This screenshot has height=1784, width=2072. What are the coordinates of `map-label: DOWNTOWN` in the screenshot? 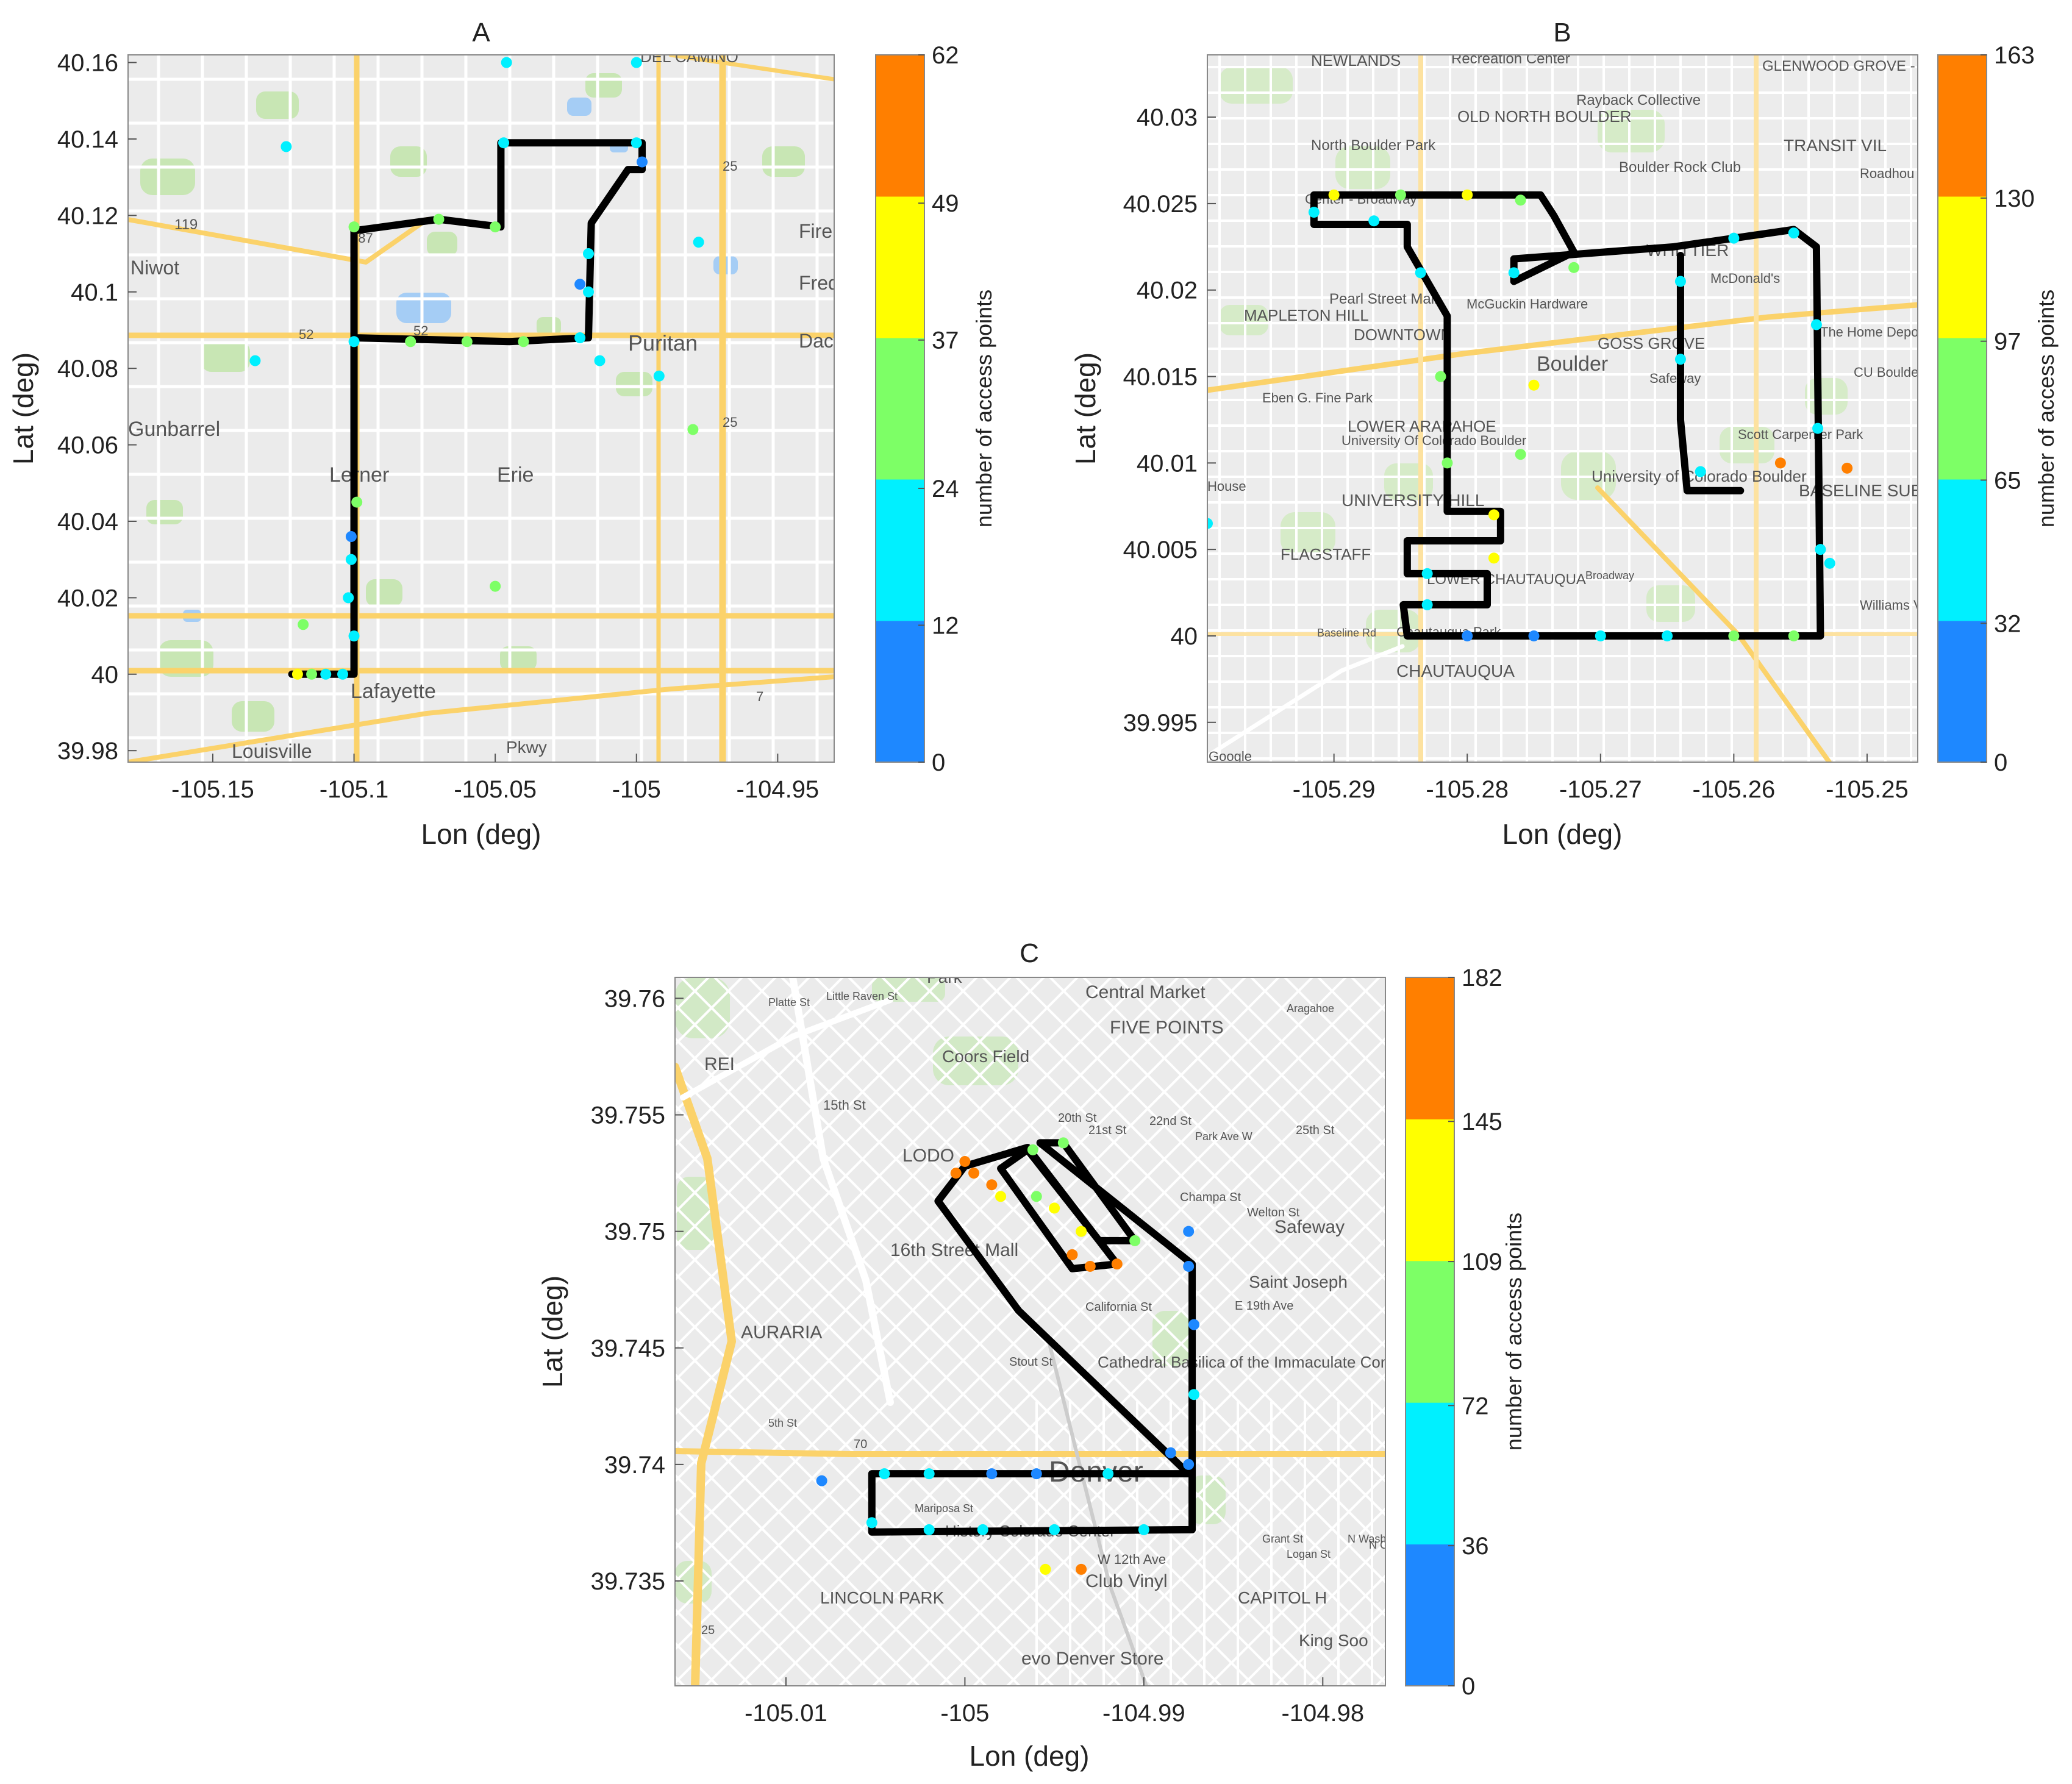 It's located at (1403, 335).